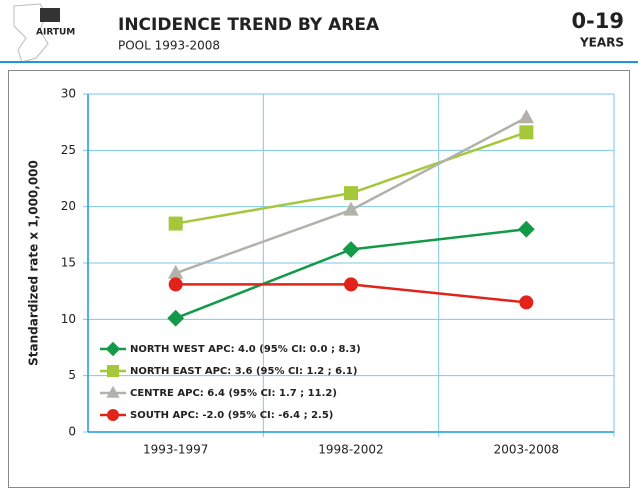 Image resolution: width=638 pixels, height=492 pixels. Describe the element at coordinates (68, 94) in the screenshot. I see `y-tick-label: 30` at that location.